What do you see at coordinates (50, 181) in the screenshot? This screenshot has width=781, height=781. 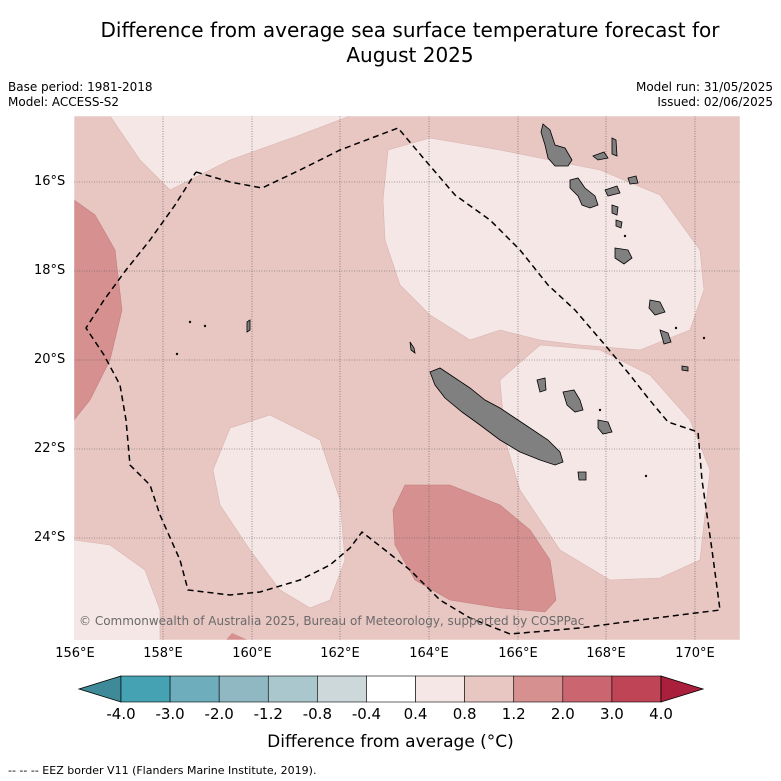 I see `lat-label-16S: 16°S` at bounding box center [50, 181].